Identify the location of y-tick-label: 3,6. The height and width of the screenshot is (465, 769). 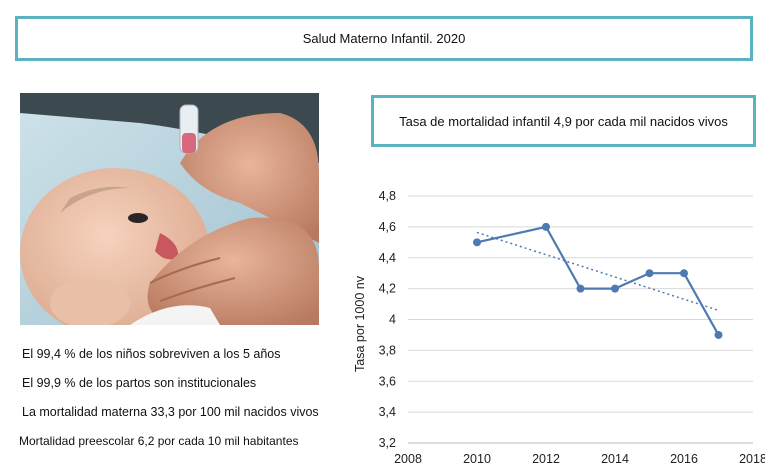
(387, 381).